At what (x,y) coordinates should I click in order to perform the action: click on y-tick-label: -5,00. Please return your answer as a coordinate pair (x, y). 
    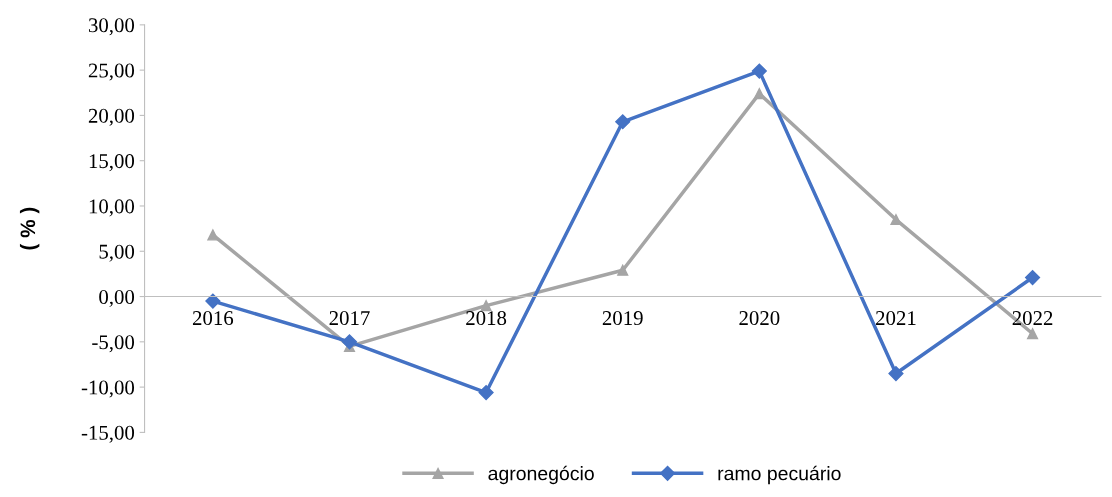
    Looking at the image, I should click on (113, 344).